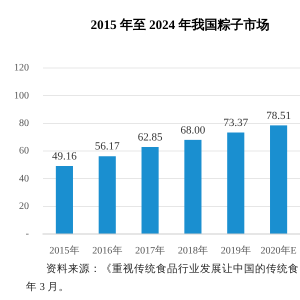 This screenshot has height=300, width=300. What do you see at coordinates (278, 116) in the screenshot?
I see `data-label: 78.51` at bounding box center [278, 116].